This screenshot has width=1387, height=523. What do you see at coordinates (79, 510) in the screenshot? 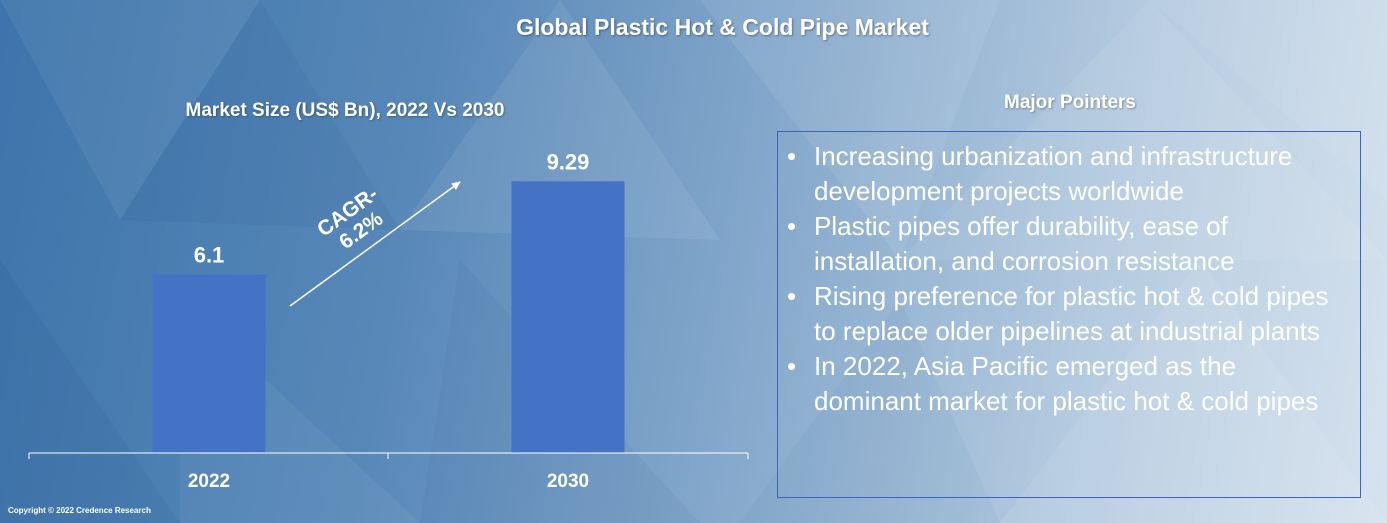
I see `copyright-text: Copyright © 2022 Credence Research` at bounding box center [79, 510].